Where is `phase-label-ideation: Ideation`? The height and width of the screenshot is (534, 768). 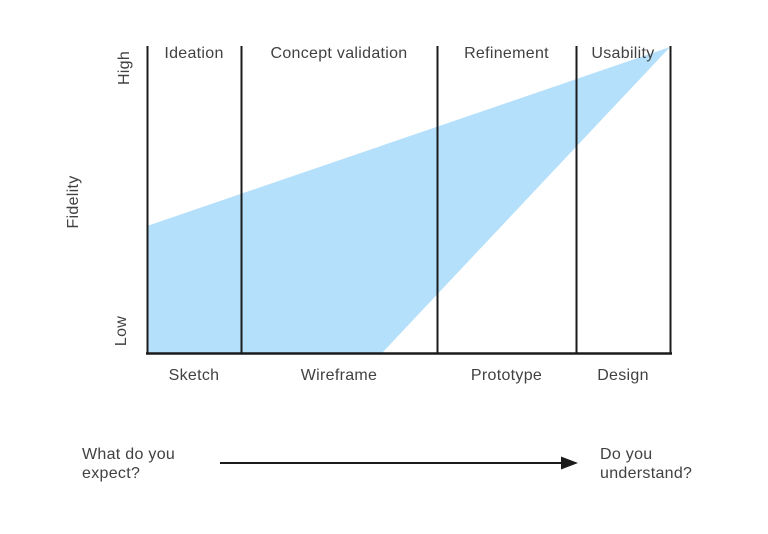
phase-label-ideation: Ideation is located at coordinates (194, 53).